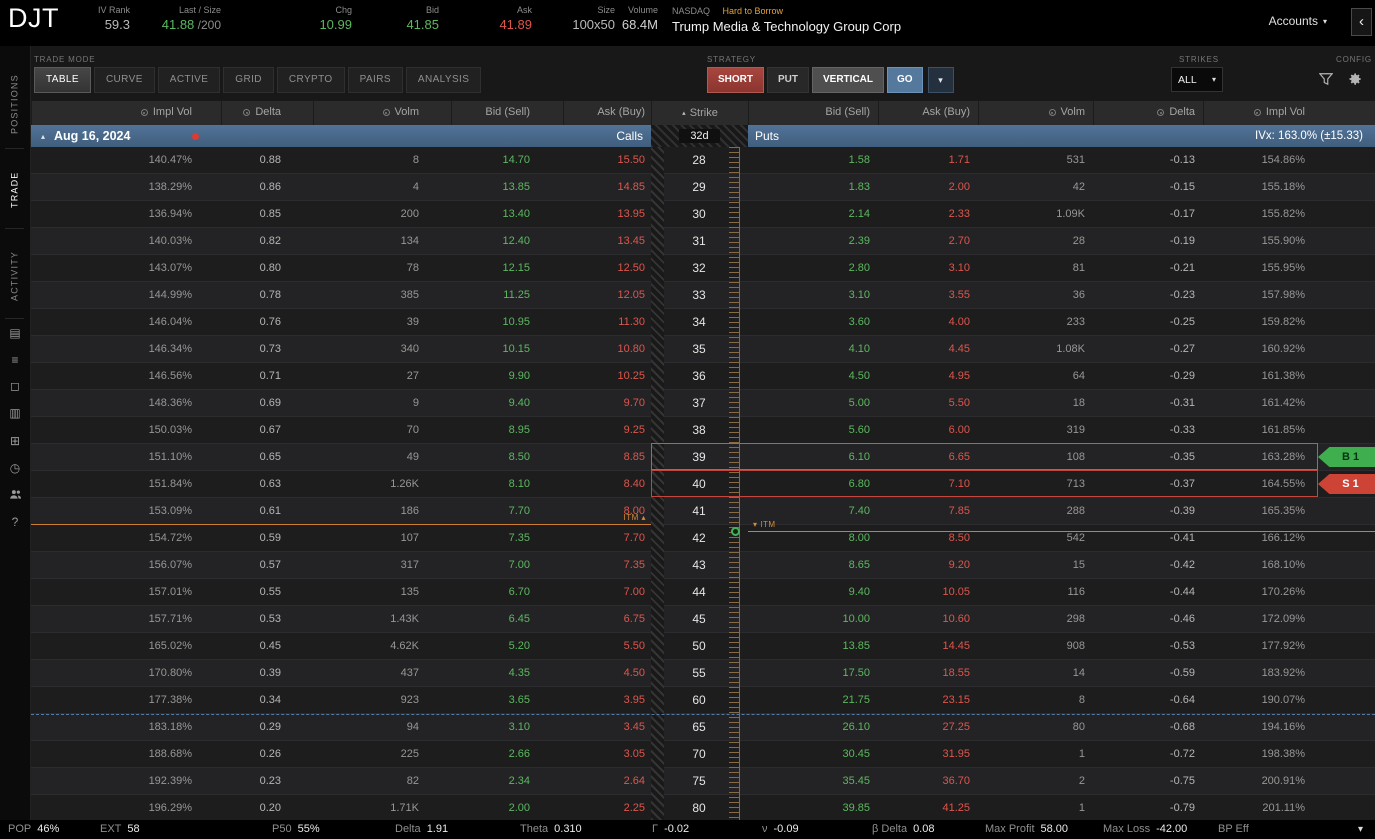 This screenshot has height=839, width=1375. I want to click on put-ask: 9.20, so click(959, 565).